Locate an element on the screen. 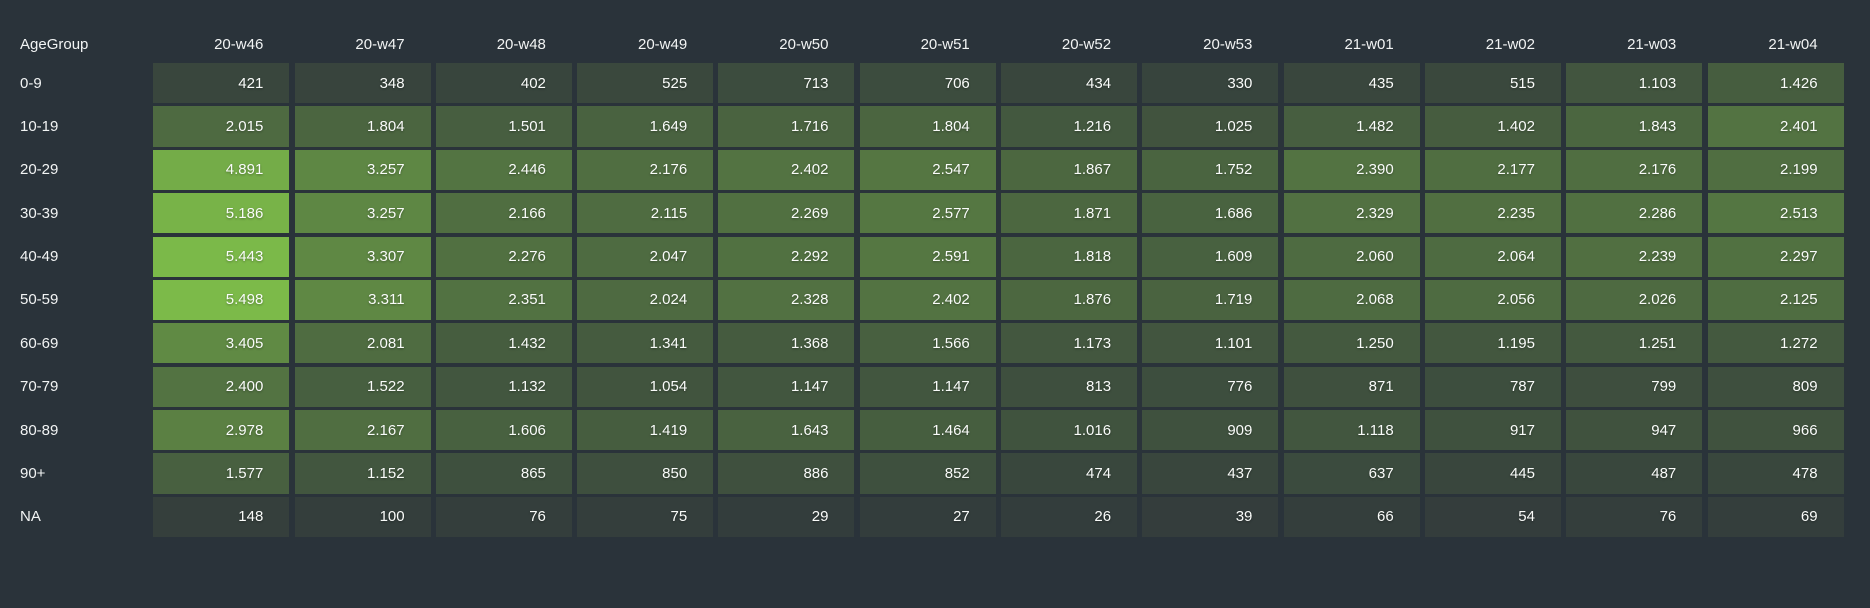 This screenshot has height=608, width=1870. heatmap-cell: 1.643 is located at coordinates (786, 430).